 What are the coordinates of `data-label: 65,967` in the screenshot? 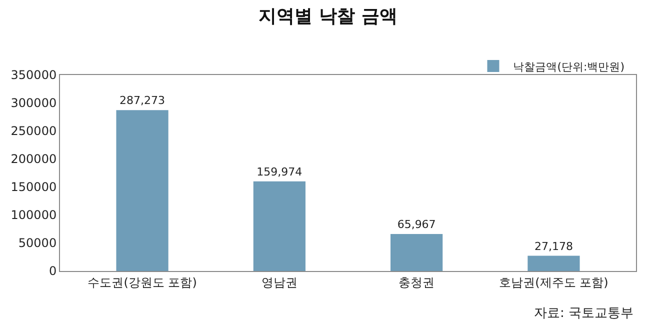 It's located at (416, 225).